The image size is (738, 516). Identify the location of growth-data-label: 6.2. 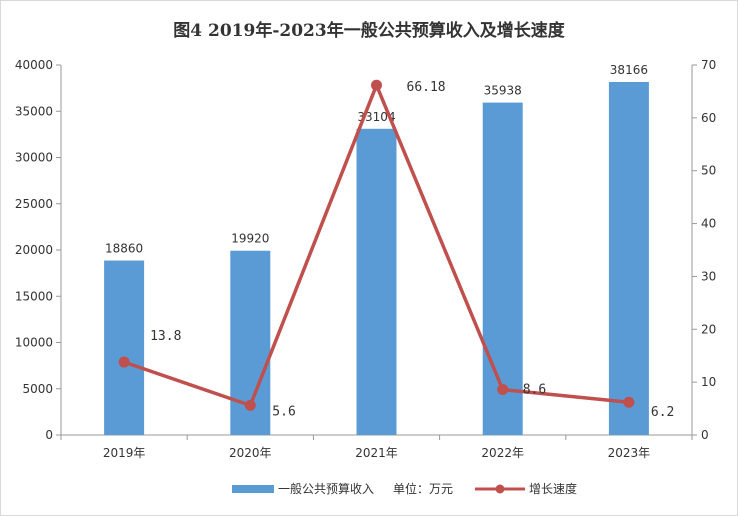
(662, 412).